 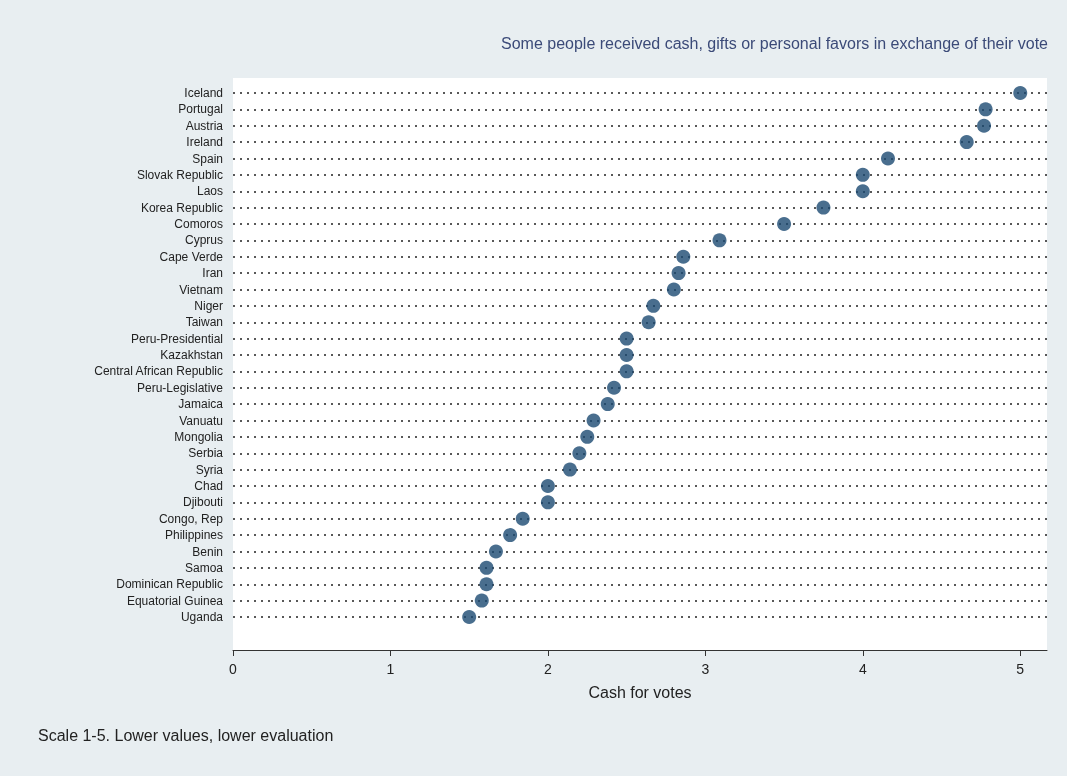 What do you see at coordinates (203, 240) in the screenshot?
I see `y-tick-label: Cyprus` at bounding box center [203, 240].